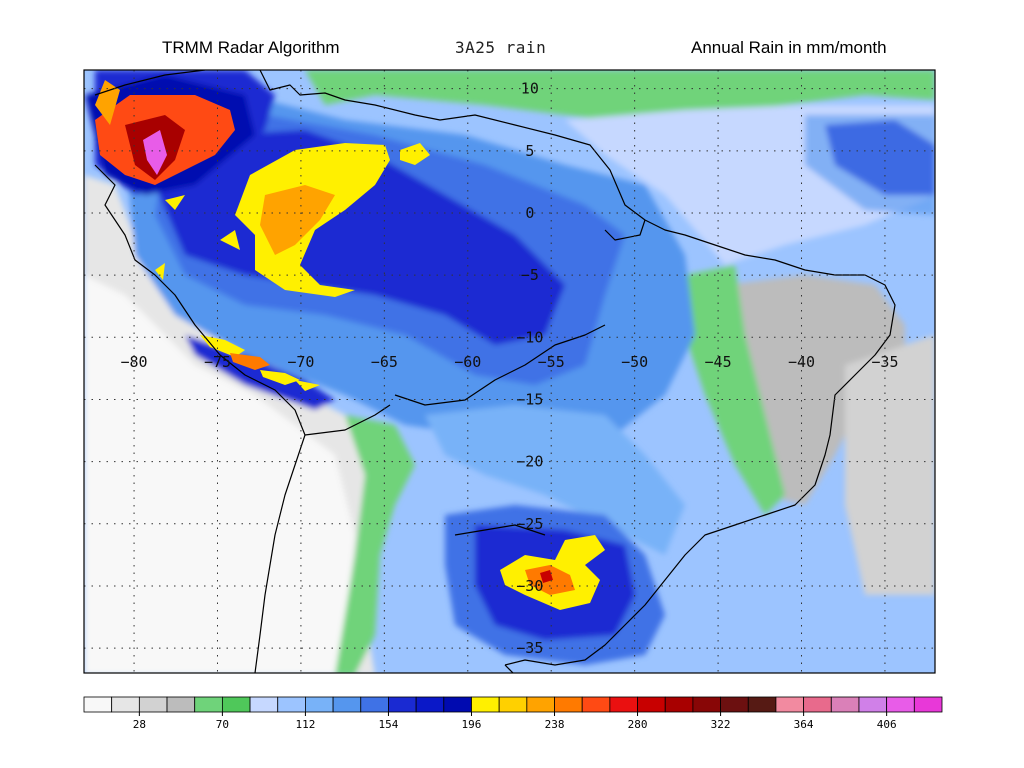 The image size is (1024, 768). Describe the element at coordinates (107, 102) in the screenshot. I see `colombia-orange-band` at that location.